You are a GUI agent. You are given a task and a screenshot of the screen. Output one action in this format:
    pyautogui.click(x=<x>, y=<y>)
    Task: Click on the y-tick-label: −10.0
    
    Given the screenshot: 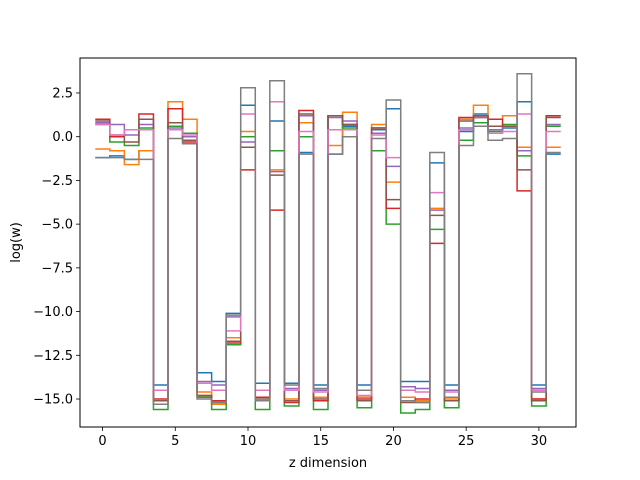 What is the action you would take?
    pyautogui.click(x=53, y=312)
    